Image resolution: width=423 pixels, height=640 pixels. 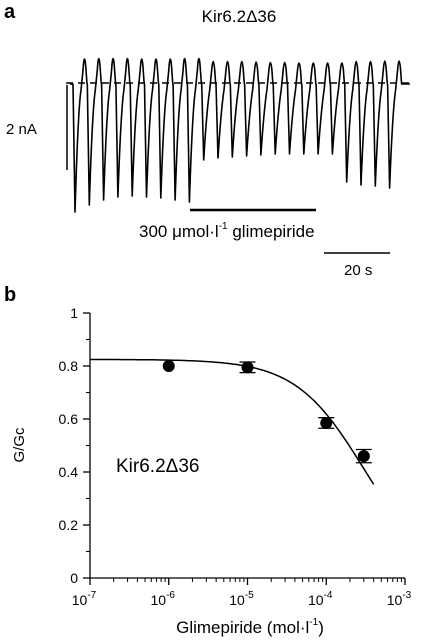 What do you see at coordinates (74, 445) in the screenshot?
I see `y-ticks: 0 0.2 0.4 0.6 0.8 1` at bounding box center [74, 445].